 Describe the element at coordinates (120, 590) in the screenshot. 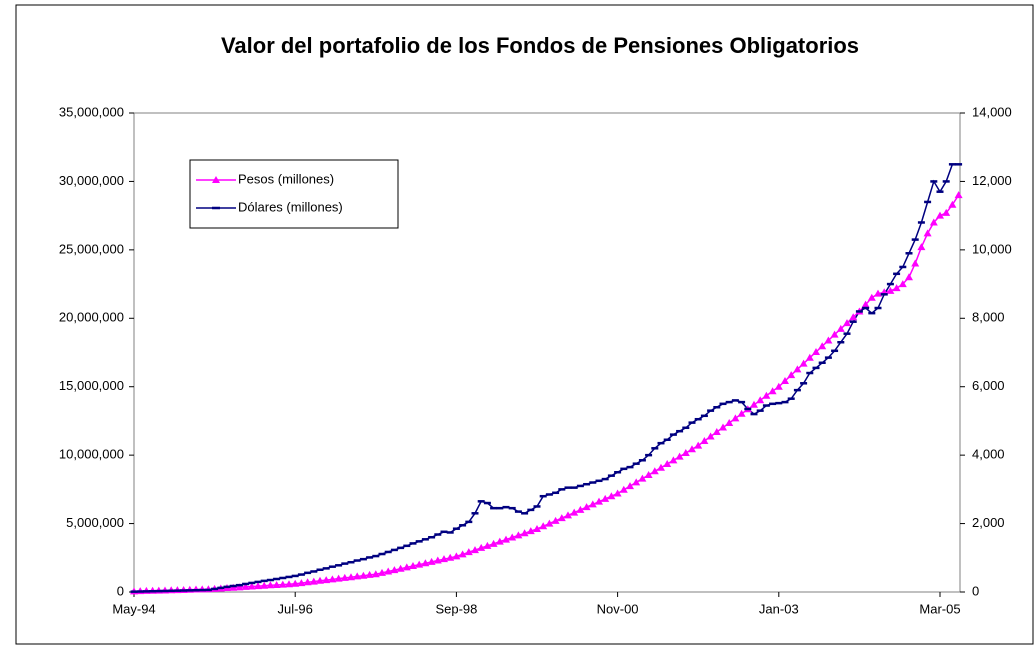

I see `y-tick-label: 0` at that location.